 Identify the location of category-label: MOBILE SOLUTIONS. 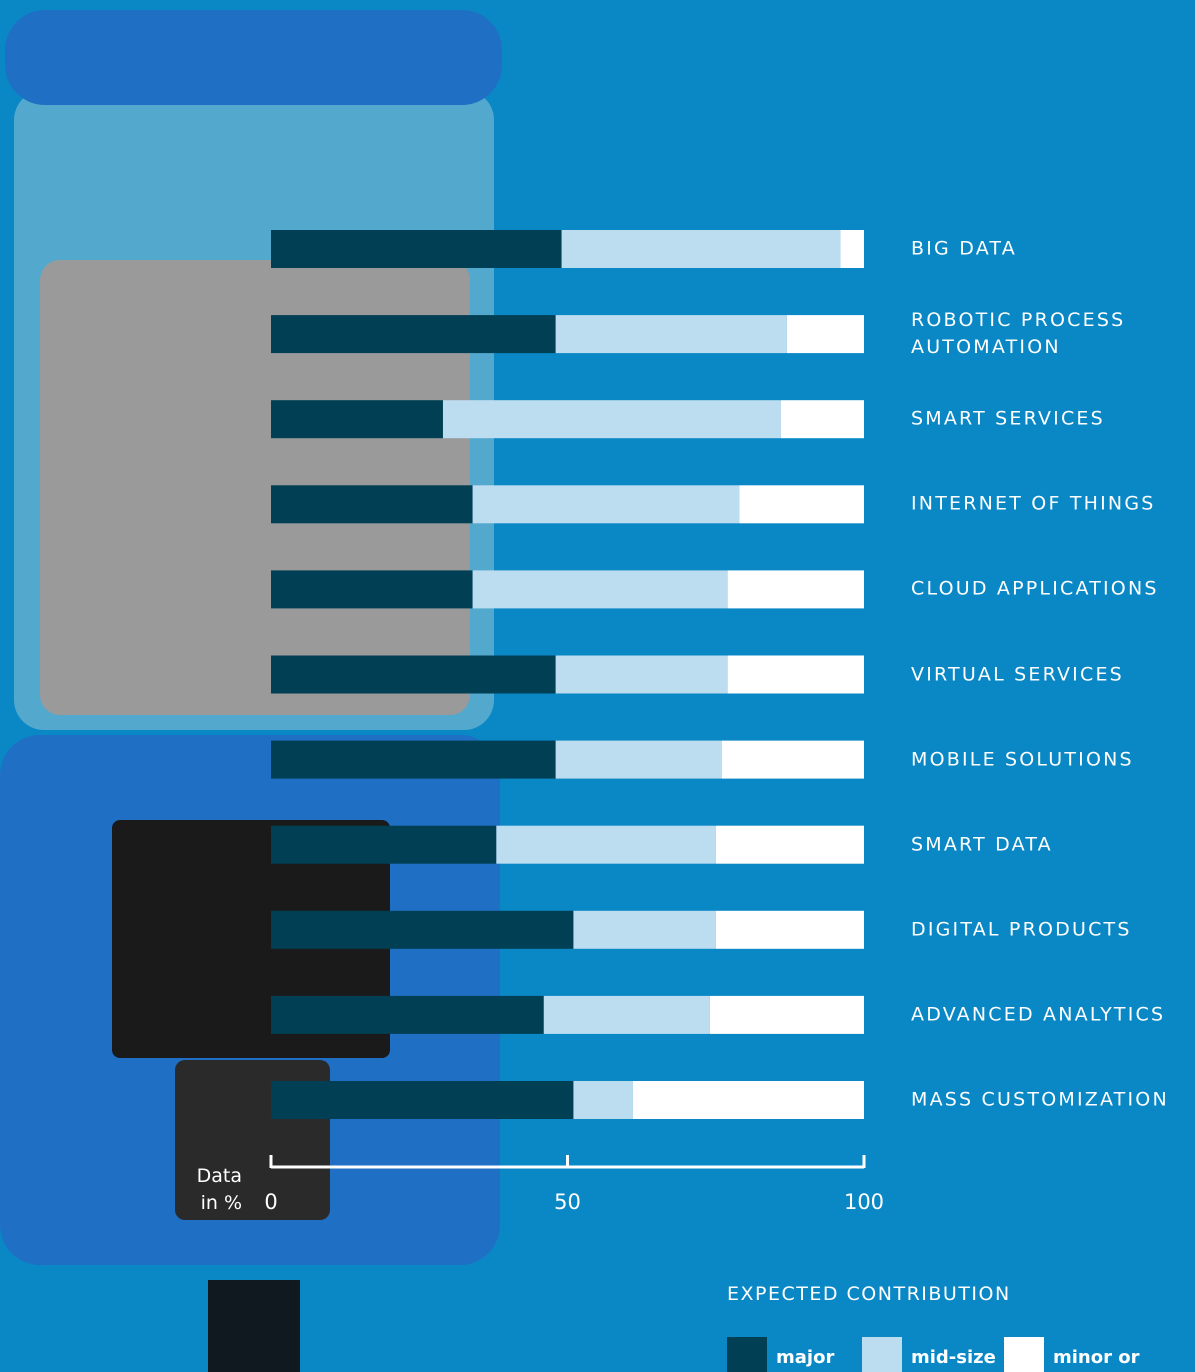
(1022, 759).